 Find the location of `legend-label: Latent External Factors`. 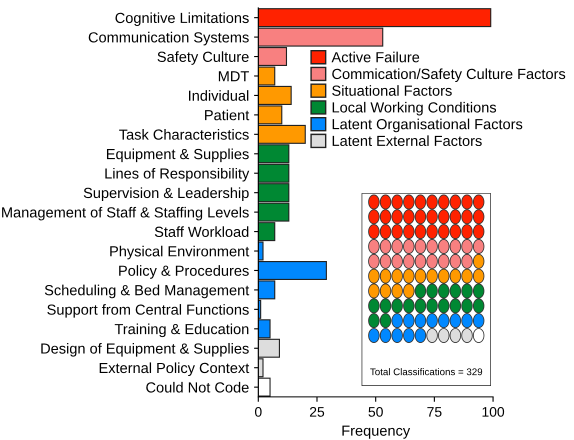

legend-label: Latent External Factors is located at coordinates (407, 140).